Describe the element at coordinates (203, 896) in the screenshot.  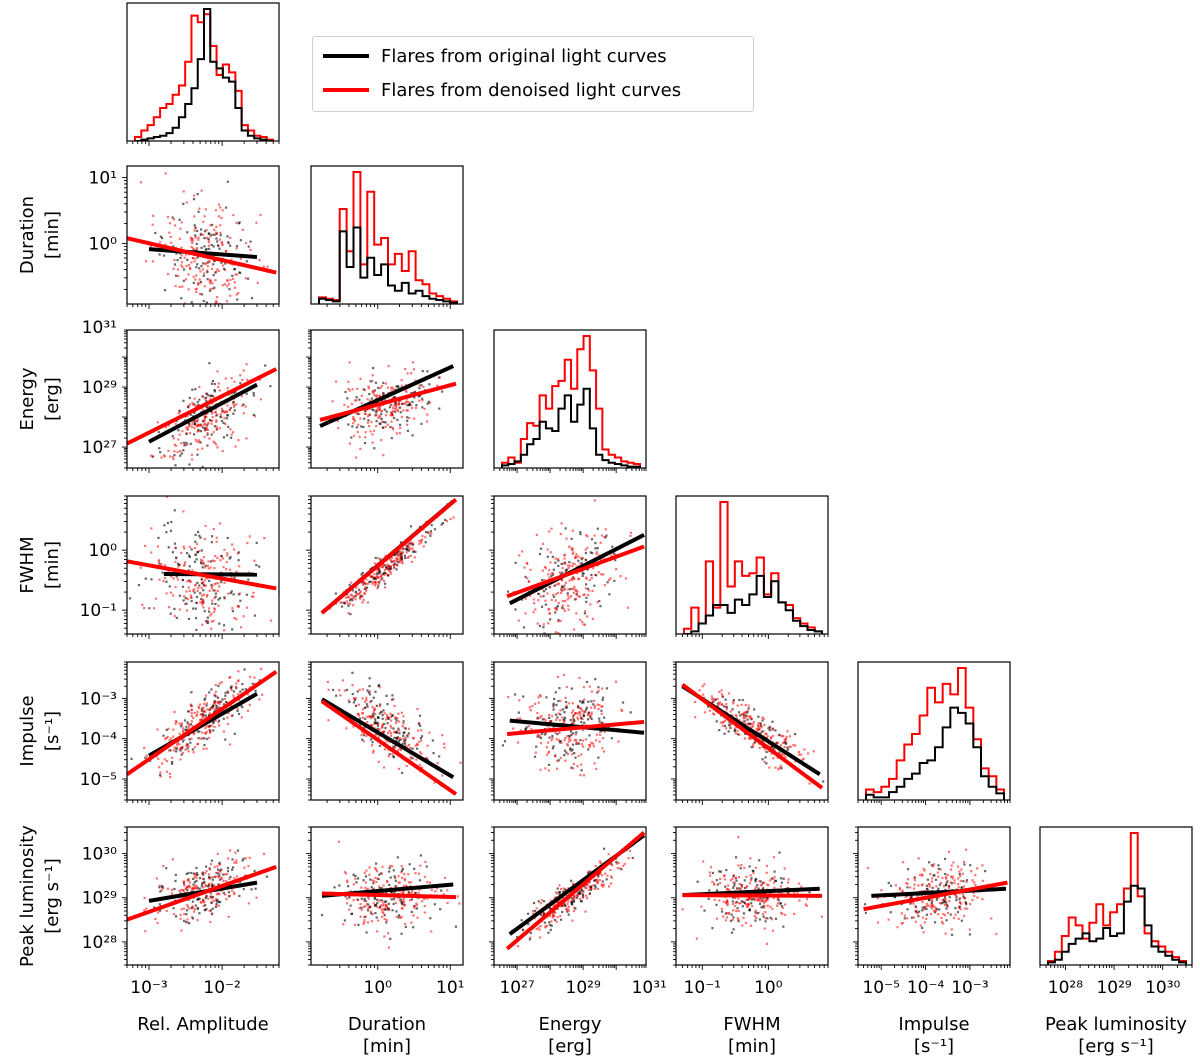
I see `panel-frame` at that location.